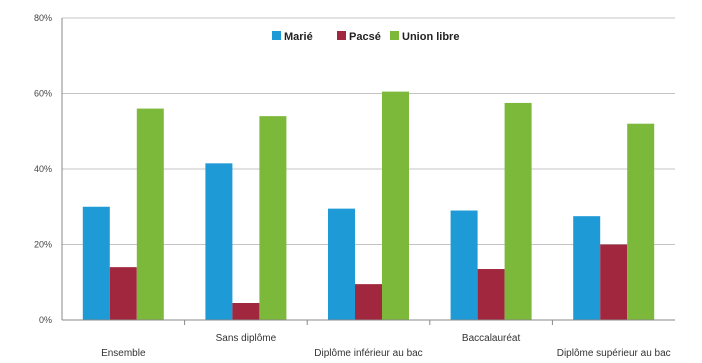 The height and width of the screenshot is (363, 702). Describe the element at coordinates (613, 283) in the screenshot. I see `bar-pacs--4` at that location.